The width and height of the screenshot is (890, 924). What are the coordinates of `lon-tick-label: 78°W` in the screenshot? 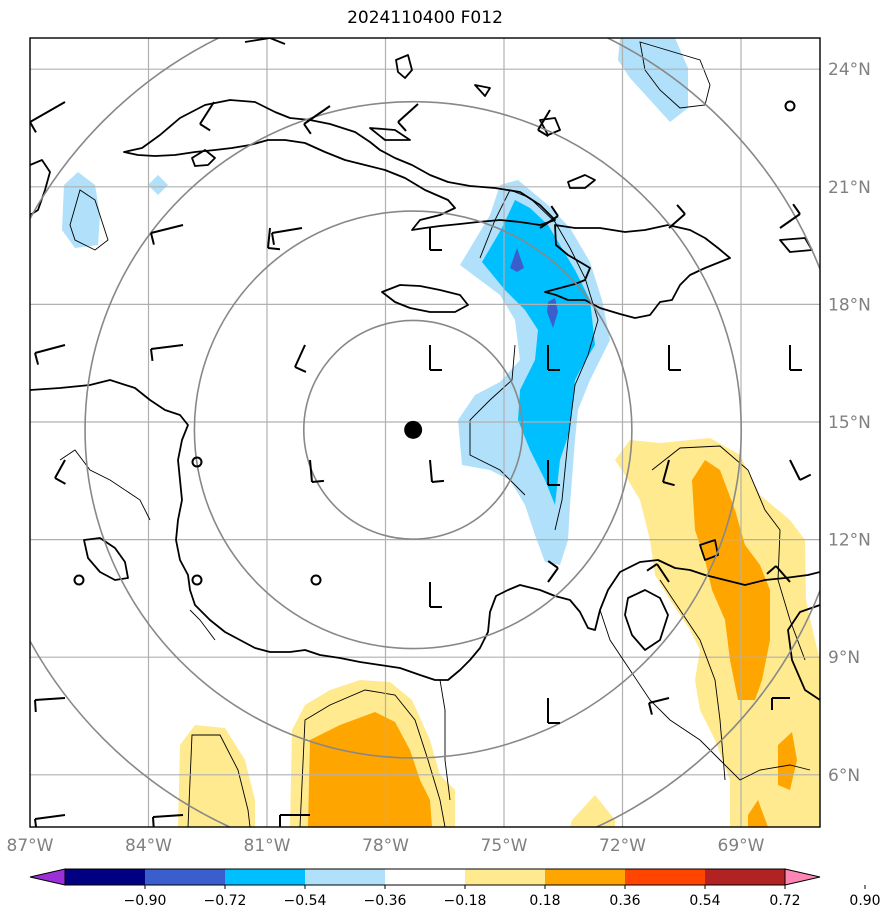 It's located at (385, 846).